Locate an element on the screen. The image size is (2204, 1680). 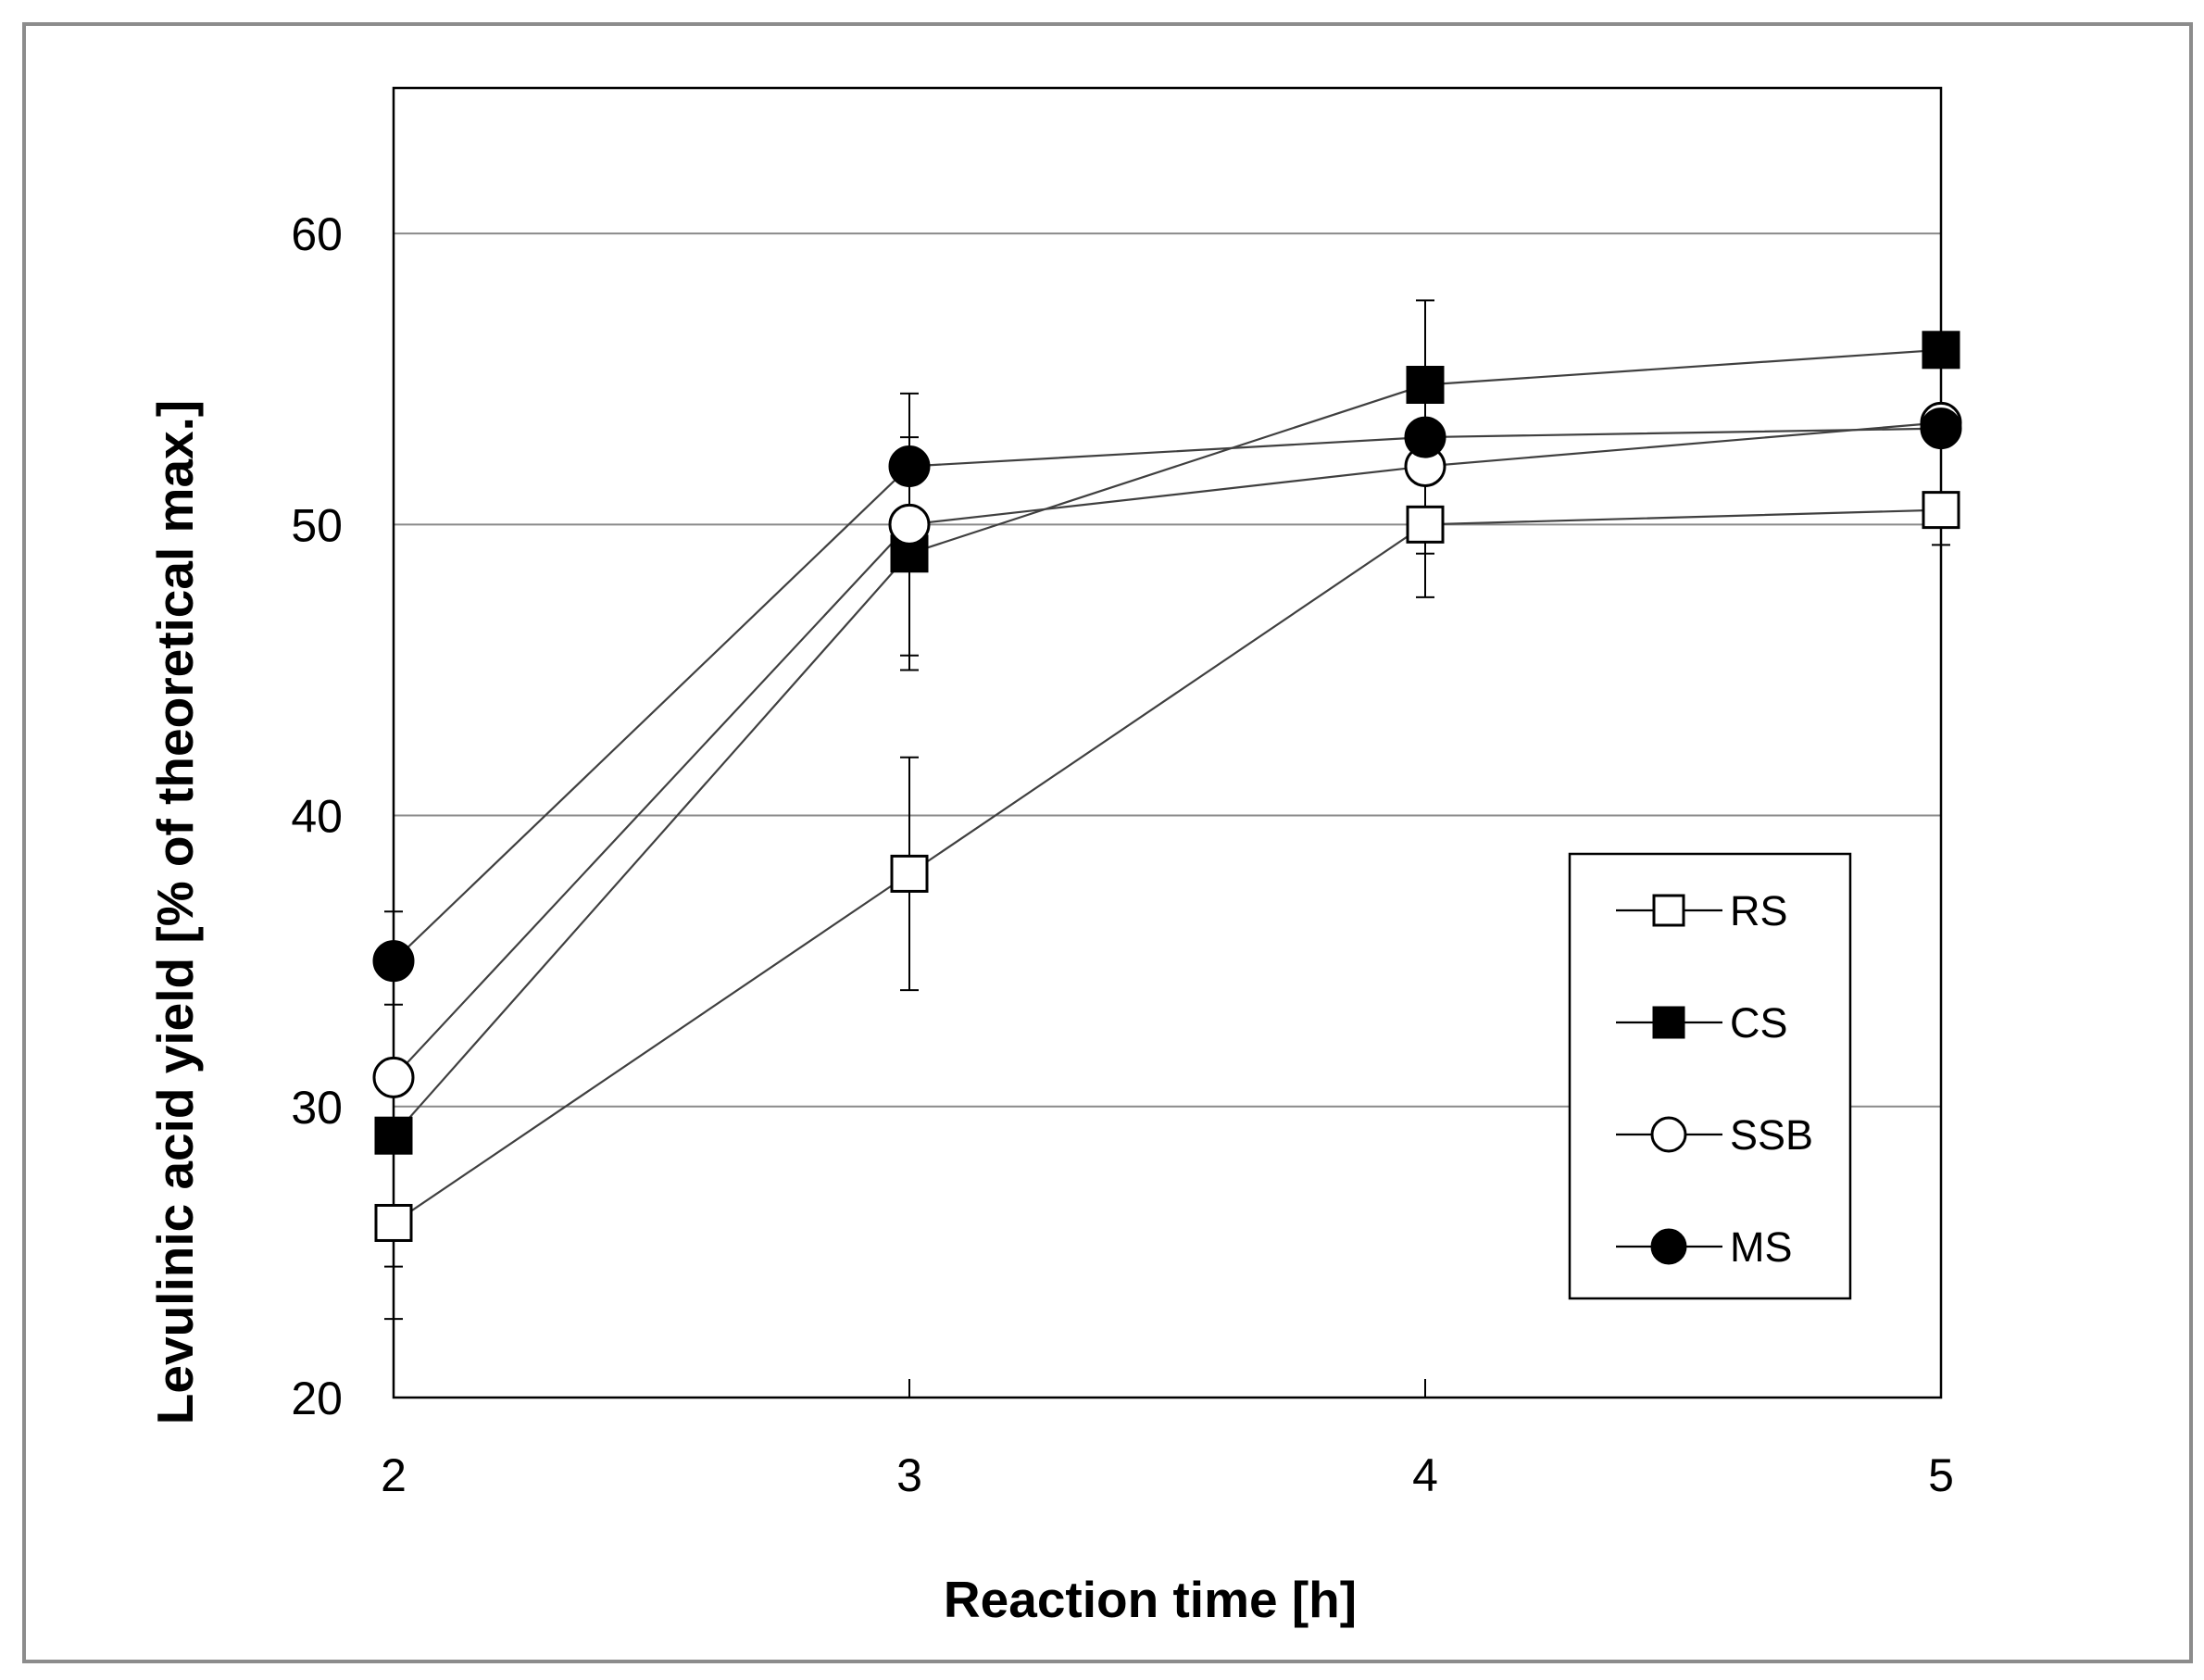
x-tick-label: 3 is located at coordinates (909, 1475).